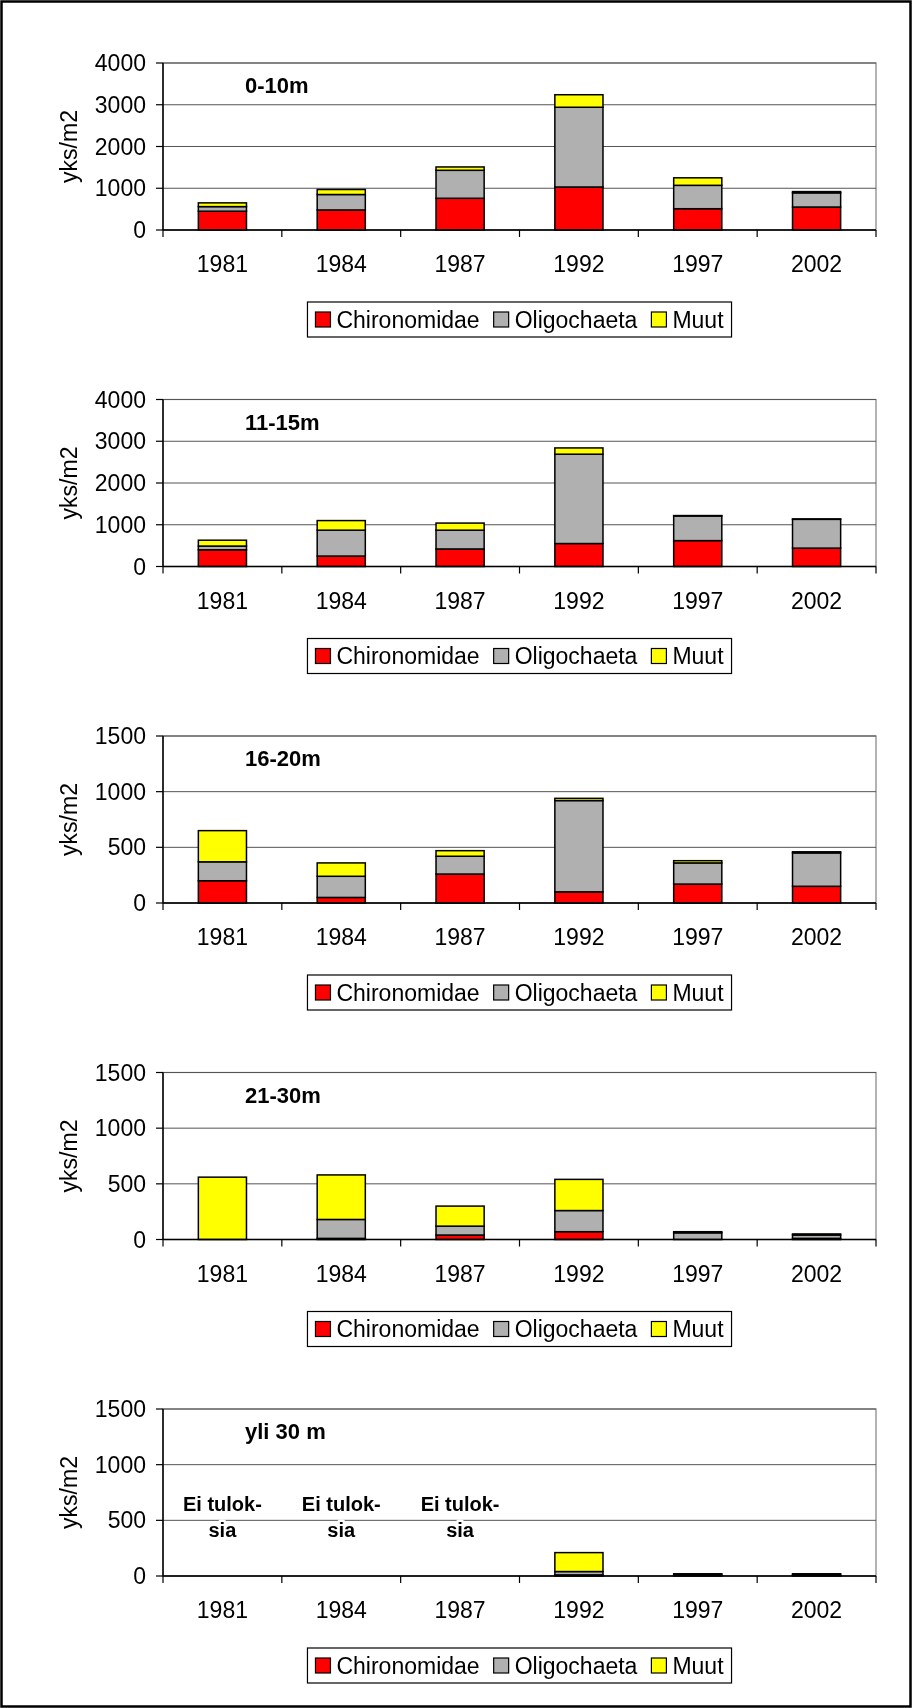 This screenshot has width=912, height=1708. What do you see at coordinates (283, 1095) in the screenshot?
I see `text: 21-30m` at bounding box center [283, 1095].